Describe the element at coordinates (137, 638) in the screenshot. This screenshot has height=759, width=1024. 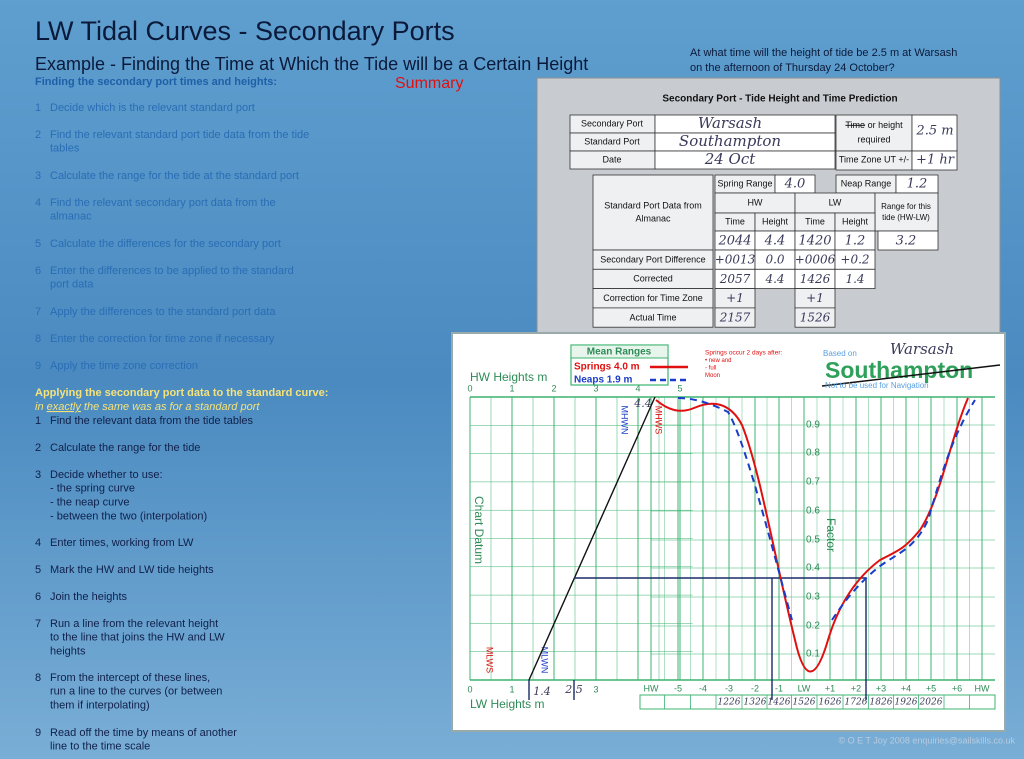
I see `step-text: to the line that joins the HW and LW` at that location.